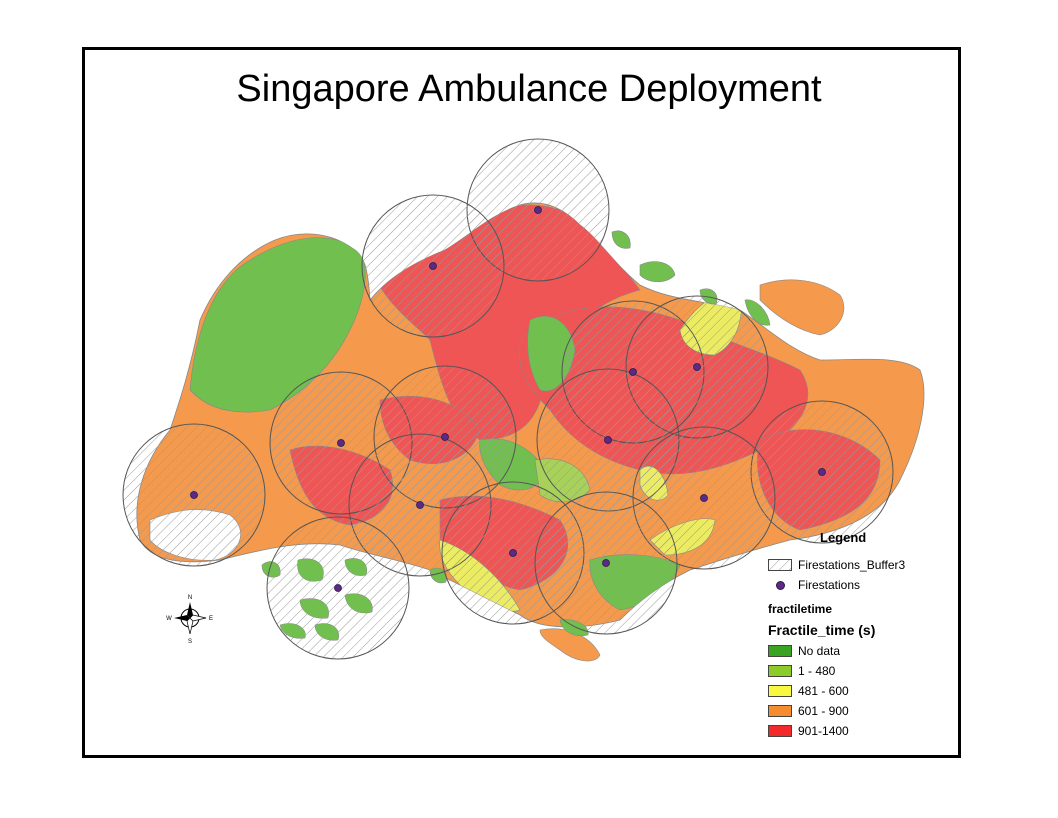  I want to click on legend-class-label: 481 - 600, so click(823, 691).